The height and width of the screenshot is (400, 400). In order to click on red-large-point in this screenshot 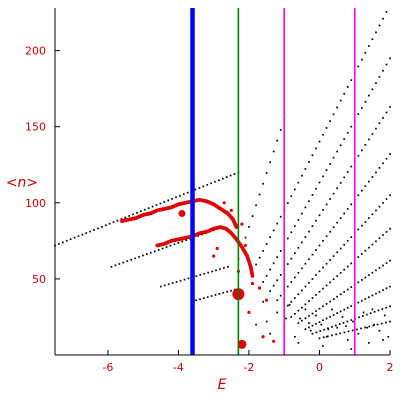, I will do `click(242, 344)`.